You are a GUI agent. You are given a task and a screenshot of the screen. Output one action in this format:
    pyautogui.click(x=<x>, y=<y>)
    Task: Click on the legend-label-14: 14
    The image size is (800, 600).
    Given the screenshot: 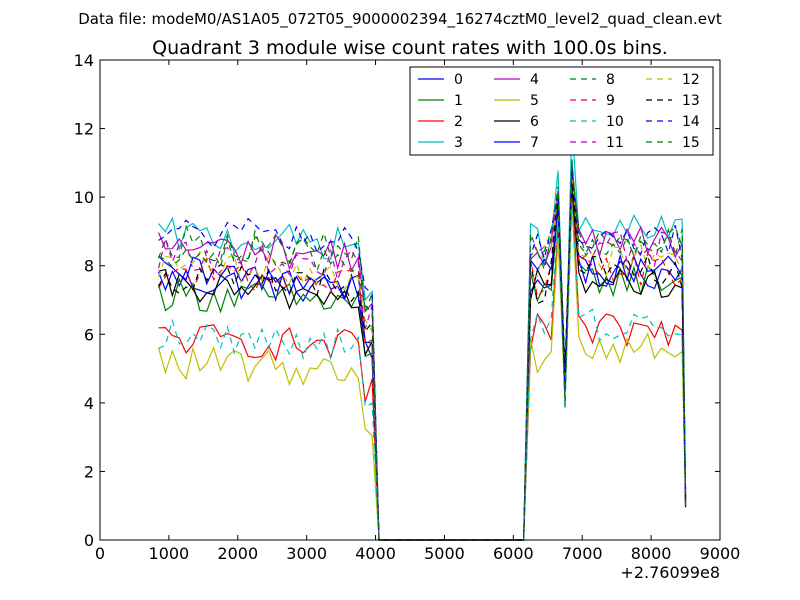 What is the action you would take?
    pyautogui.click(x=691, y=122)
    